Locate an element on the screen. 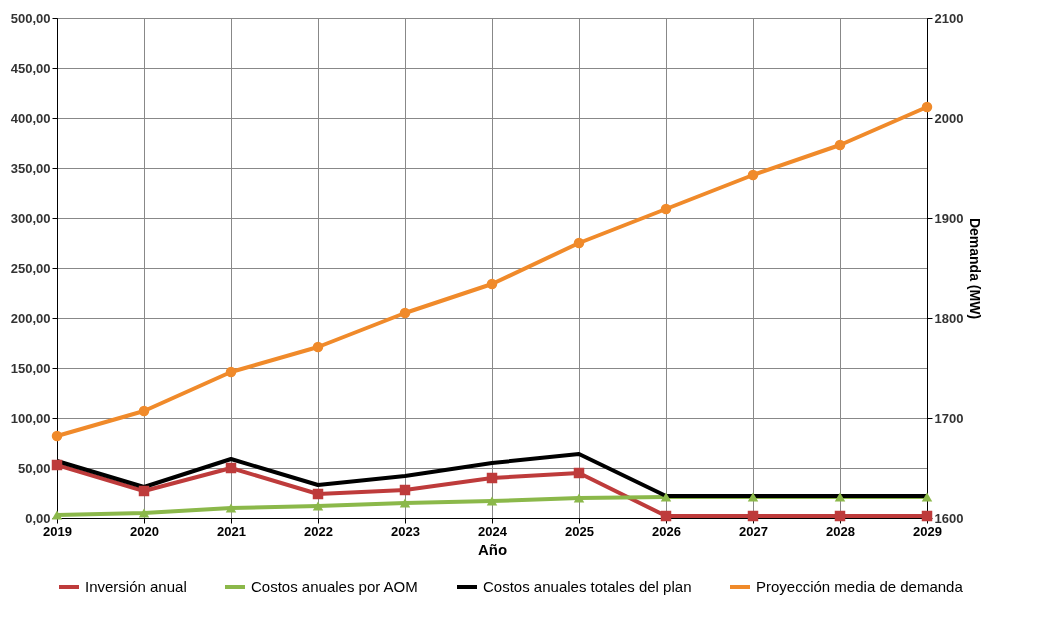 The image size is (1061, 641). legend-label: Inversión anual is located at coordinates (136, 586).